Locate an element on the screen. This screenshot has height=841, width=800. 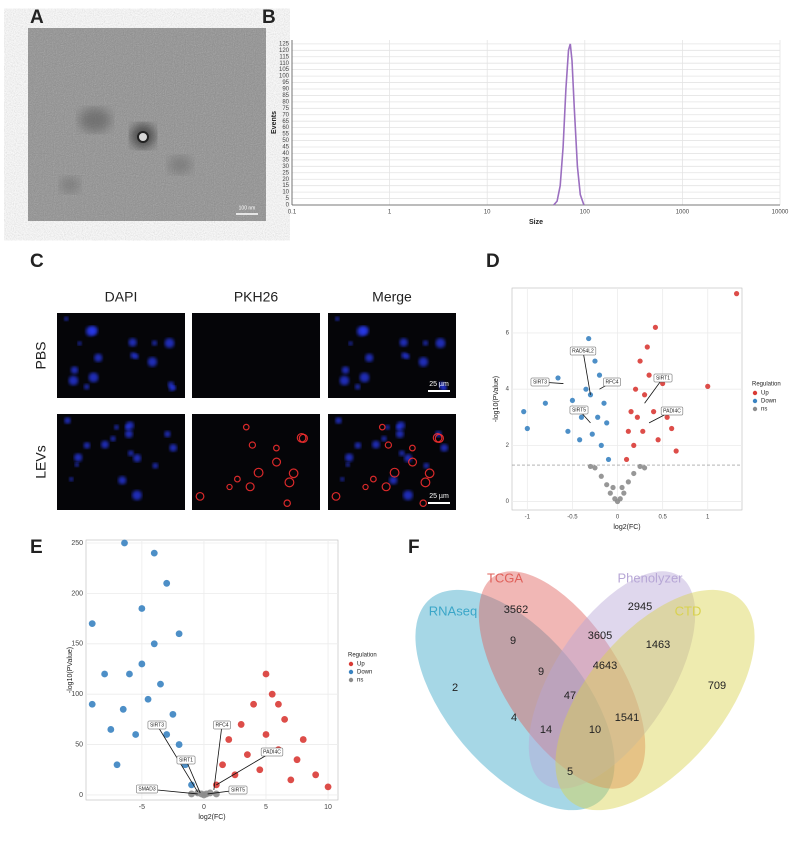
legend-title: Regulation is located at coordinates (362, 656).